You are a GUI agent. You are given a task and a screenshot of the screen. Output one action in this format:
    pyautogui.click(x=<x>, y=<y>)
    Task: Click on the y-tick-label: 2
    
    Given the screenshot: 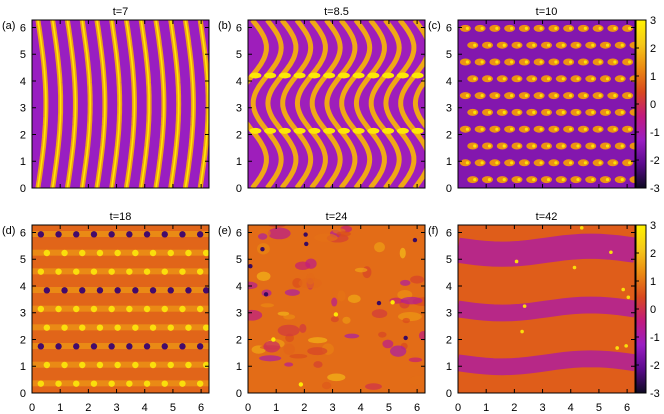 What is the action you would take?
    pyautogui.click(x=23, y=340)
    